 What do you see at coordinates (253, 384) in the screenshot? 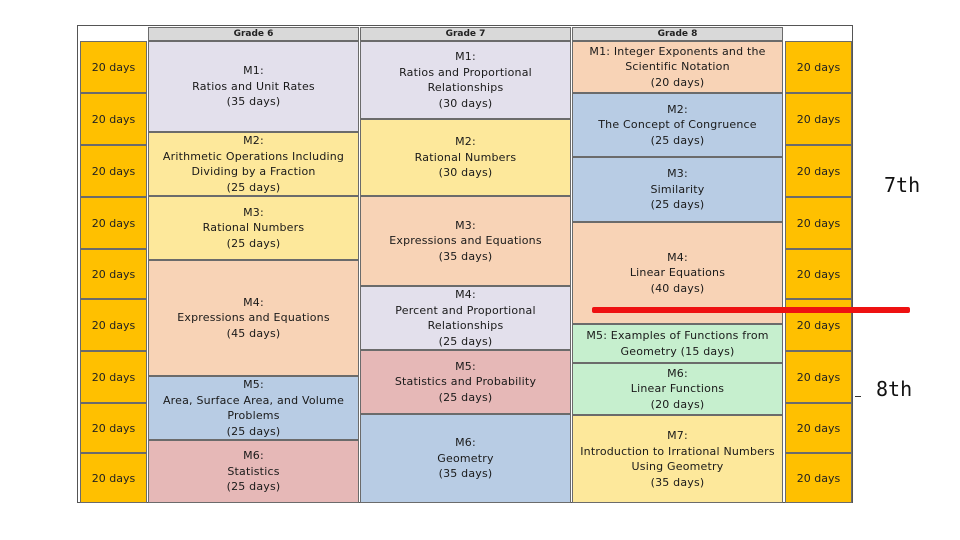
I see `g6m5-line-1: M5:` at bounding box center [253, 384].